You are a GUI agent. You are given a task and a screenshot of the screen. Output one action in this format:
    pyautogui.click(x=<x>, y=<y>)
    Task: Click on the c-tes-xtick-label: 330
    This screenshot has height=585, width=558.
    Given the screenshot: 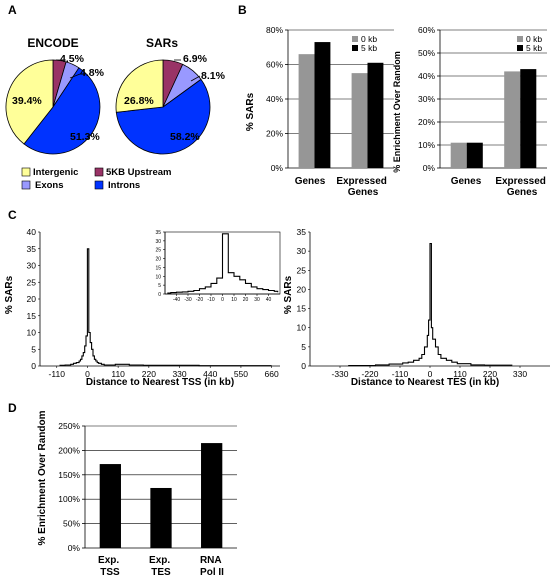 What is the action you would take?
    pyautogui.click(x=520, y=374)
    